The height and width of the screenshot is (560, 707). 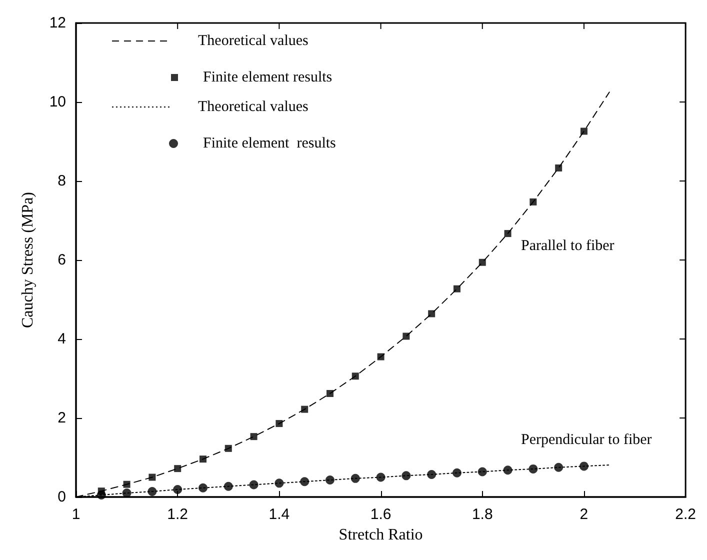 I want to click on x-axis-title: Stretch Ratio, so click(x=380, y=535).